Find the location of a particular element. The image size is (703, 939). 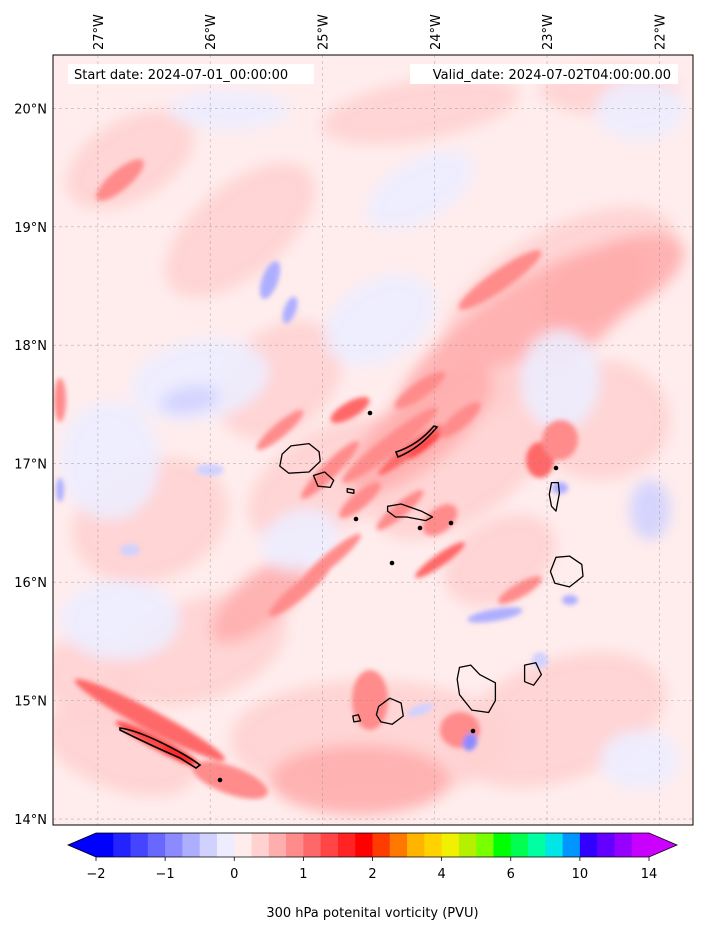

colorbar-tick-label: 0 is located at coordinates (234, 874).